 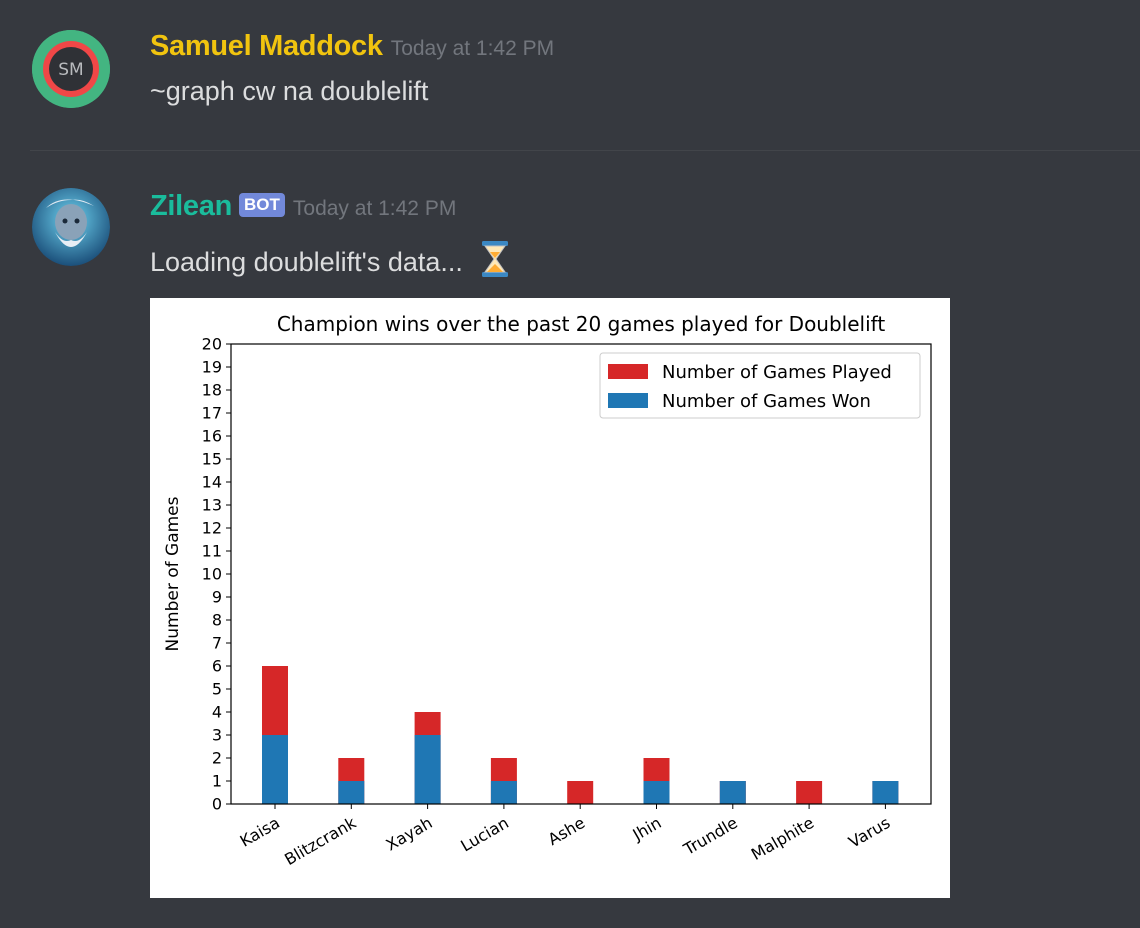 I want to click on message-text: ~graph cw na doublelift, so click(x=289, y=91).